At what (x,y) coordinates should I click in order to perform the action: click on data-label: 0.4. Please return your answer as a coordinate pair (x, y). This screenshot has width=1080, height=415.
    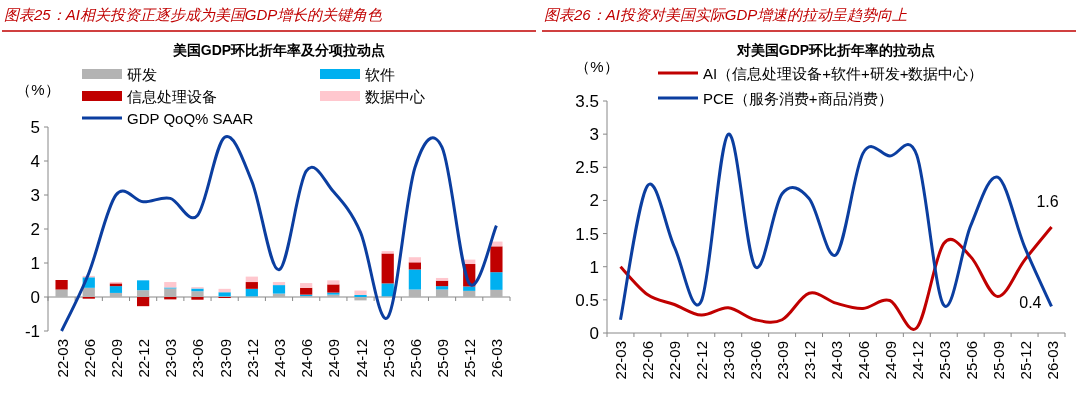
    Looking at the image, I should click on (1030, 303).